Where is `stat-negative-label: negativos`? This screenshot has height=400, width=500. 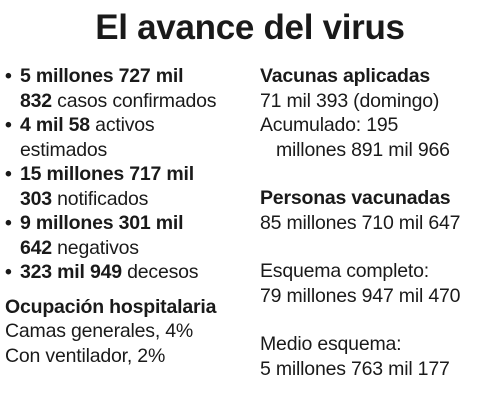
stat-negative-label: negativos is located at coordinates (95, 247).